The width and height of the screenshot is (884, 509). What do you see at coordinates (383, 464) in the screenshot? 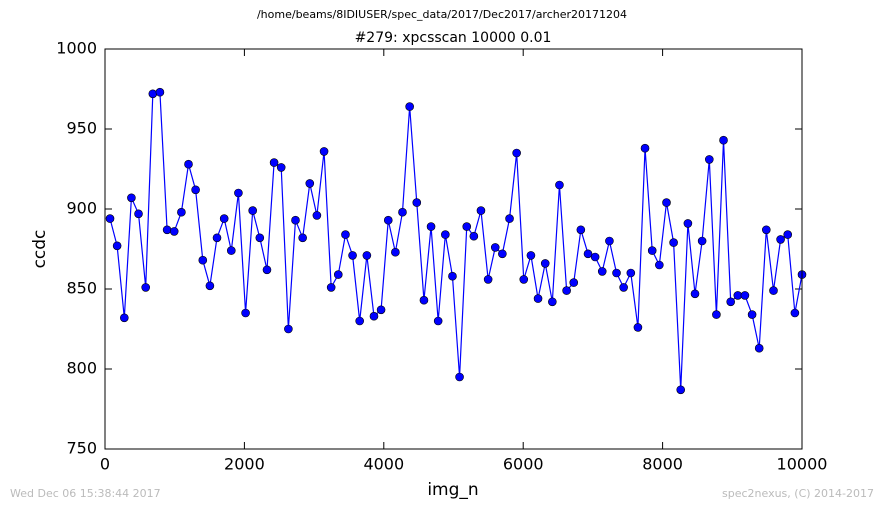
I see `x-tick-label: 4000` at bounding box center [383, 464].